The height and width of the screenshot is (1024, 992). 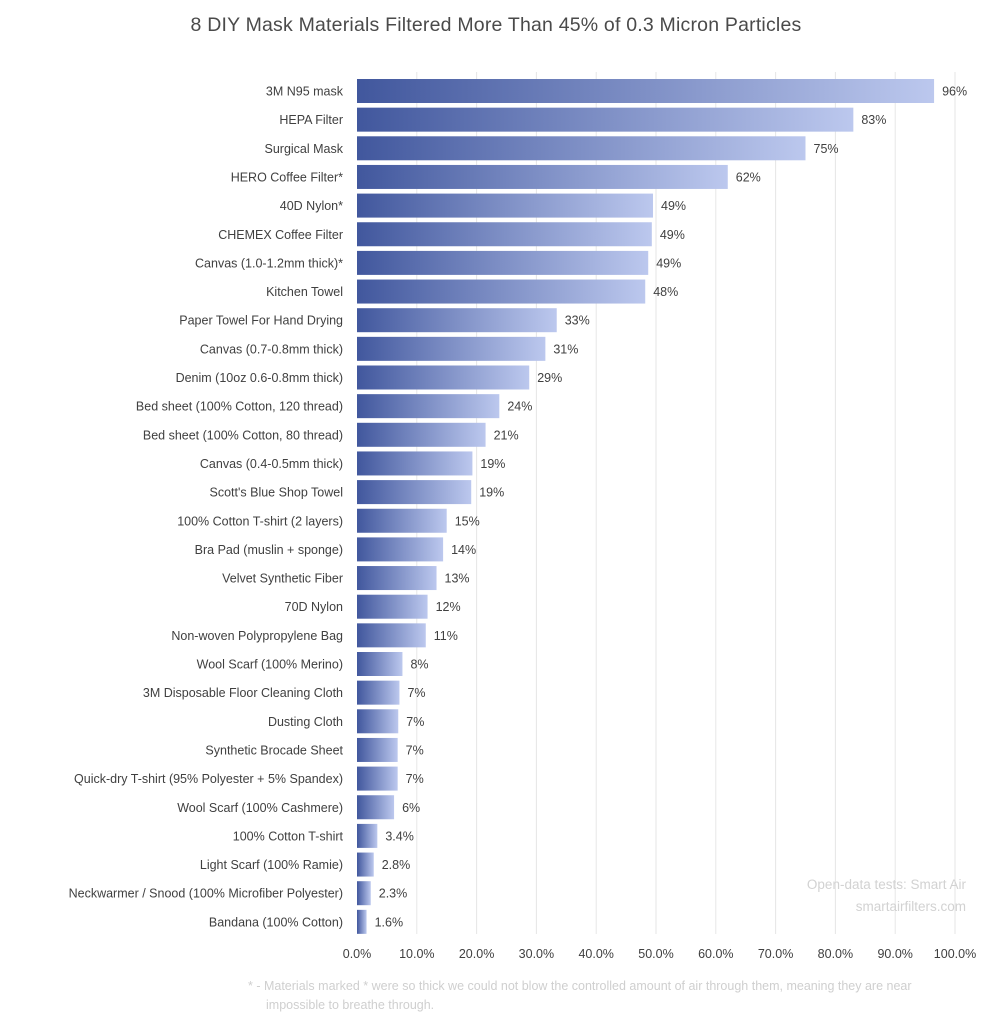 What do you see at coordinates (280, 235) in the screenshot?
I see `category-label: CHEMEX Coffee Filter` at bounding box center [280, 235].